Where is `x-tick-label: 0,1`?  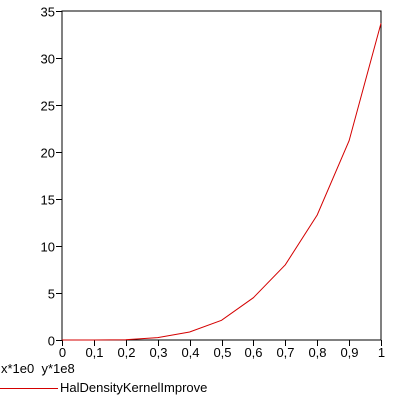 x-tick-label: 0,1 is located at coordinates (94, 352).